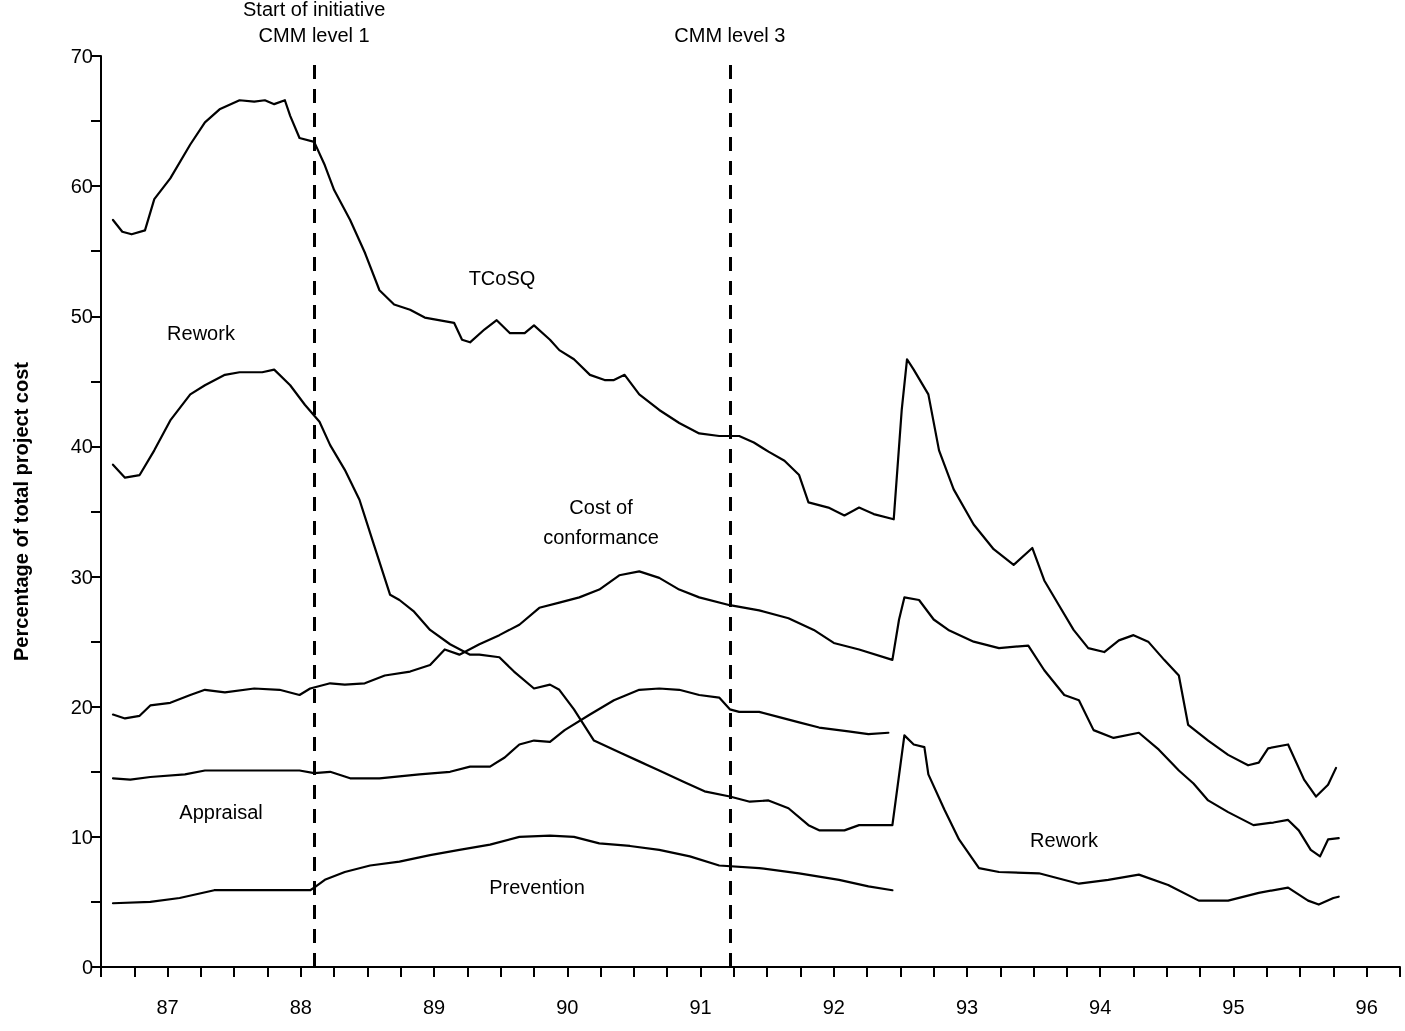 The height and width of the screenshot is (1031, 1405). What do you see at coordinates (567, 1007) in the screenshot?
I see `x-tick-label: 90` at bounding box center [567, 1007].